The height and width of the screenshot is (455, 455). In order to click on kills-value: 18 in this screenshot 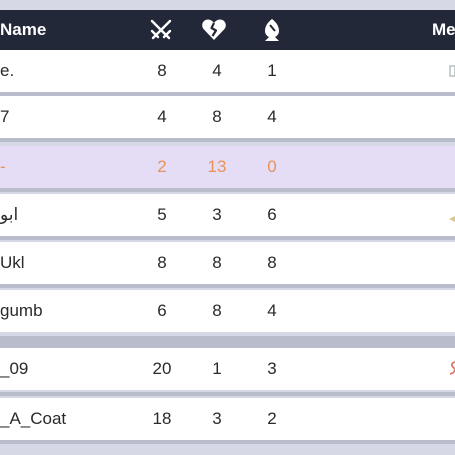, I will do `click(162, 418)`.